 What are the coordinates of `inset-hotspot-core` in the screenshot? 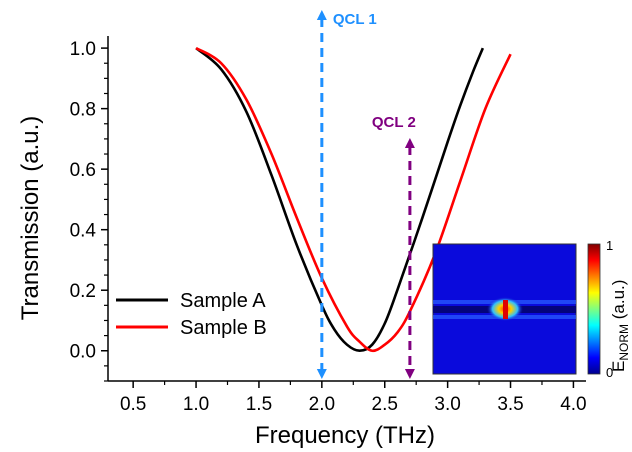 It's located at (505, 309).